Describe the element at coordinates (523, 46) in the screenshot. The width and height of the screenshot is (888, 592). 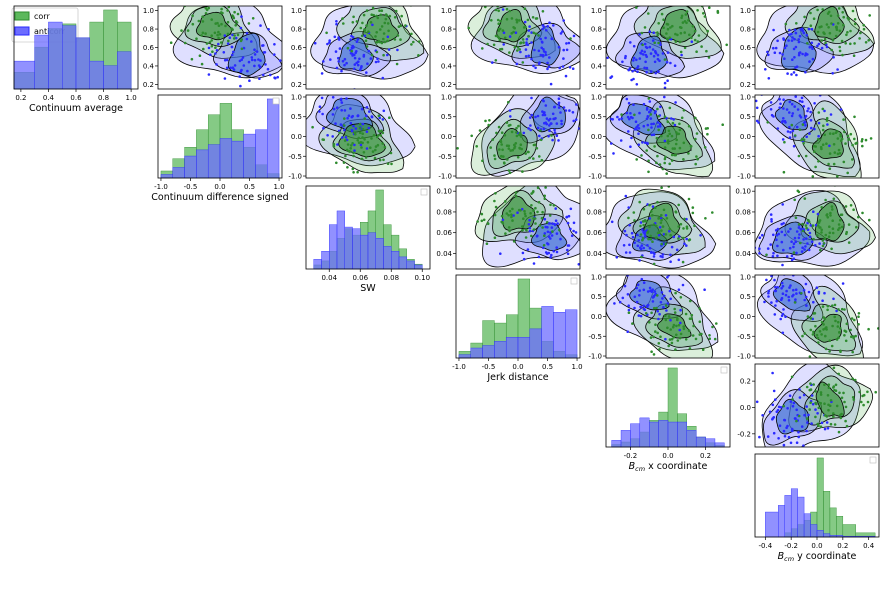
I see `kde-scatter-area` at that location.